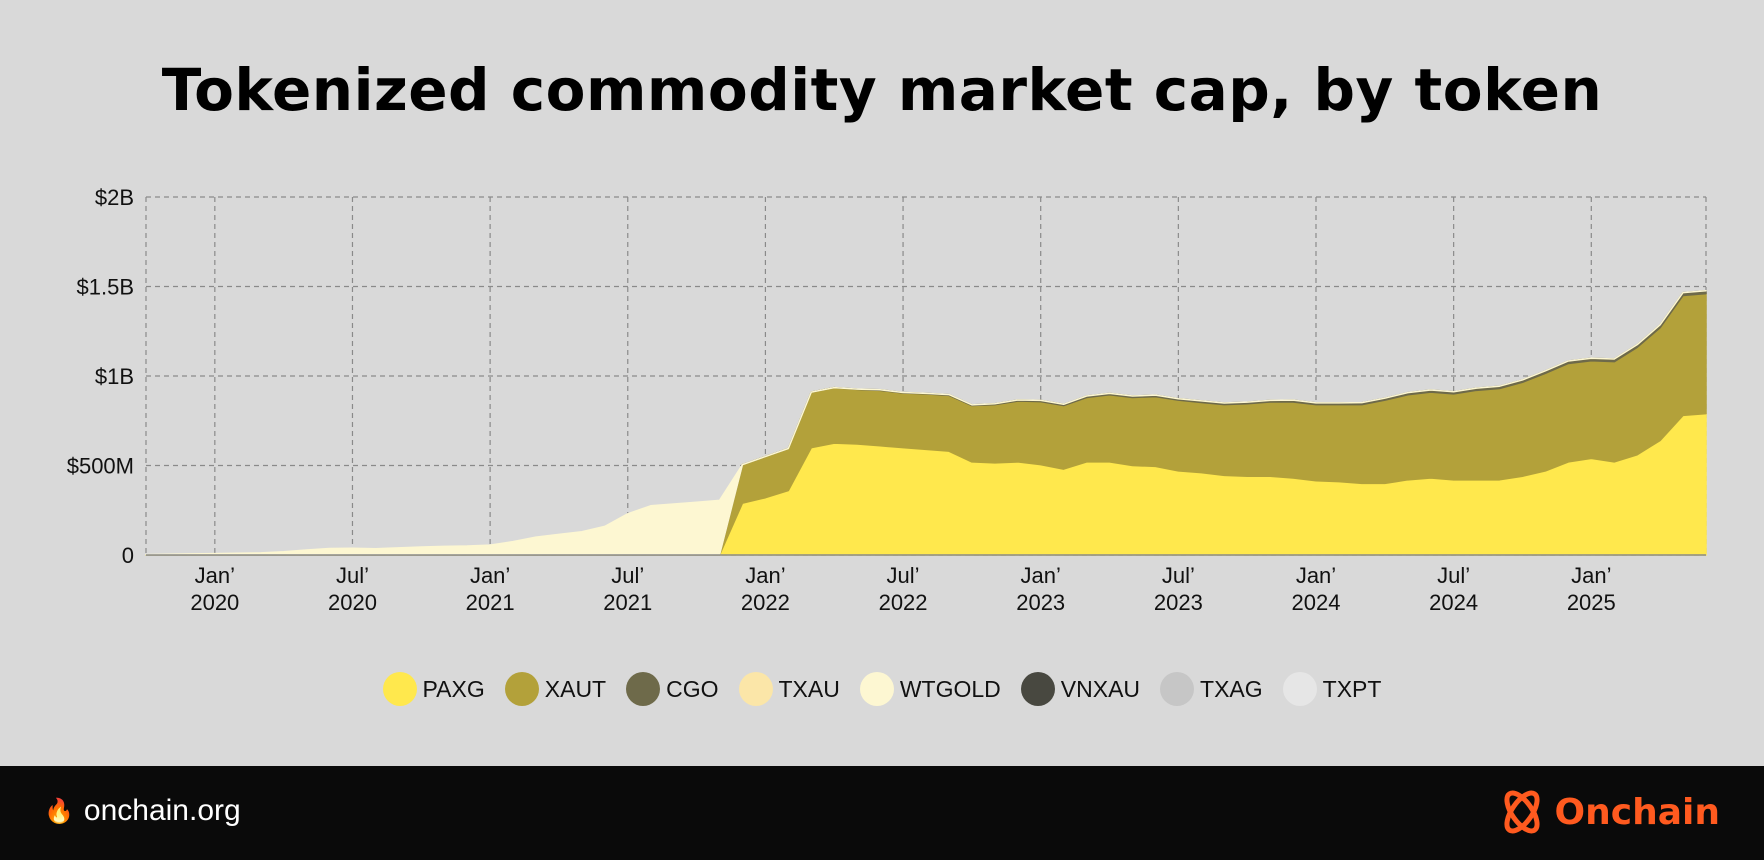 The height and width of the screenshot is (860, 1764). I want to click on y-tick-label: $500M, so click(100, 466).